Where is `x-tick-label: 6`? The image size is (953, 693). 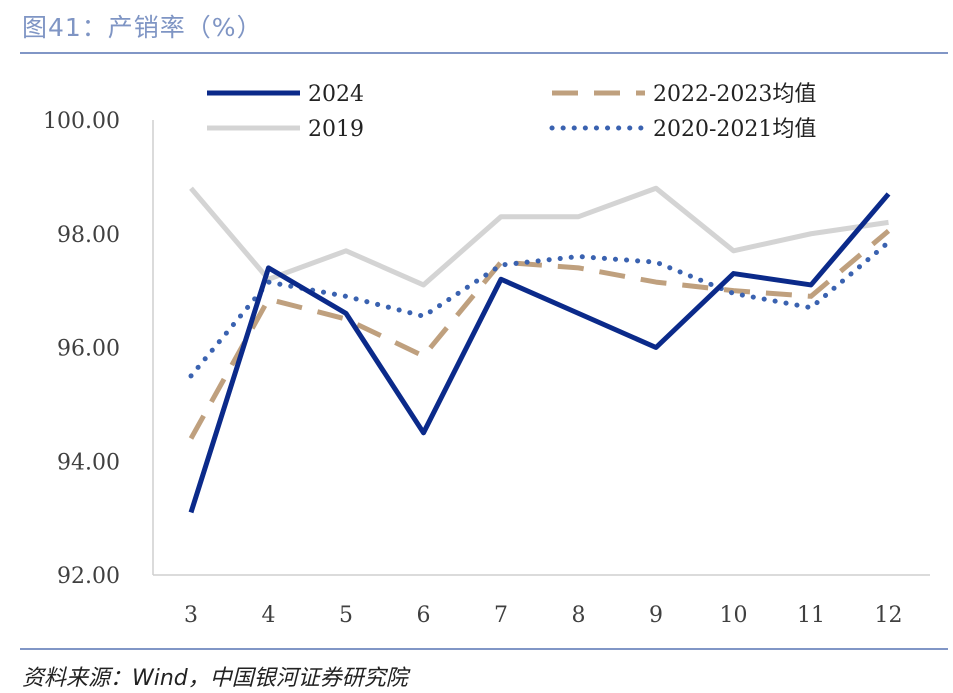
x-tick-label: 6 is located at coordinates (424, 615).